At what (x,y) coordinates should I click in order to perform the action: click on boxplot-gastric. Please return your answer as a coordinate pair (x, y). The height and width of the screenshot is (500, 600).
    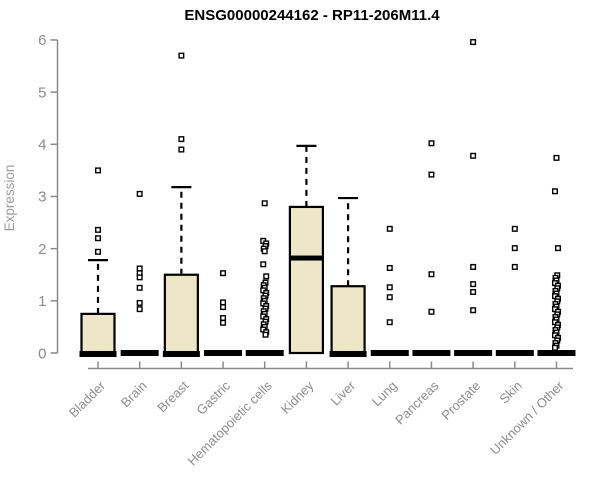
    Looking at the image, I should click on (223, 313).